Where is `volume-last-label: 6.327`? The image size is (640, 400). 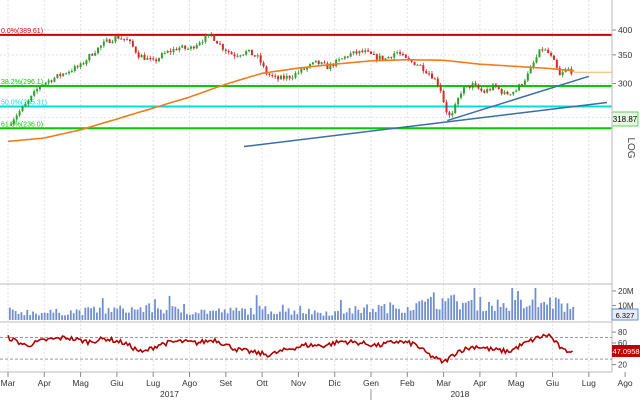 volume-last-label: 6.327 is located at coordinates (625, 315).